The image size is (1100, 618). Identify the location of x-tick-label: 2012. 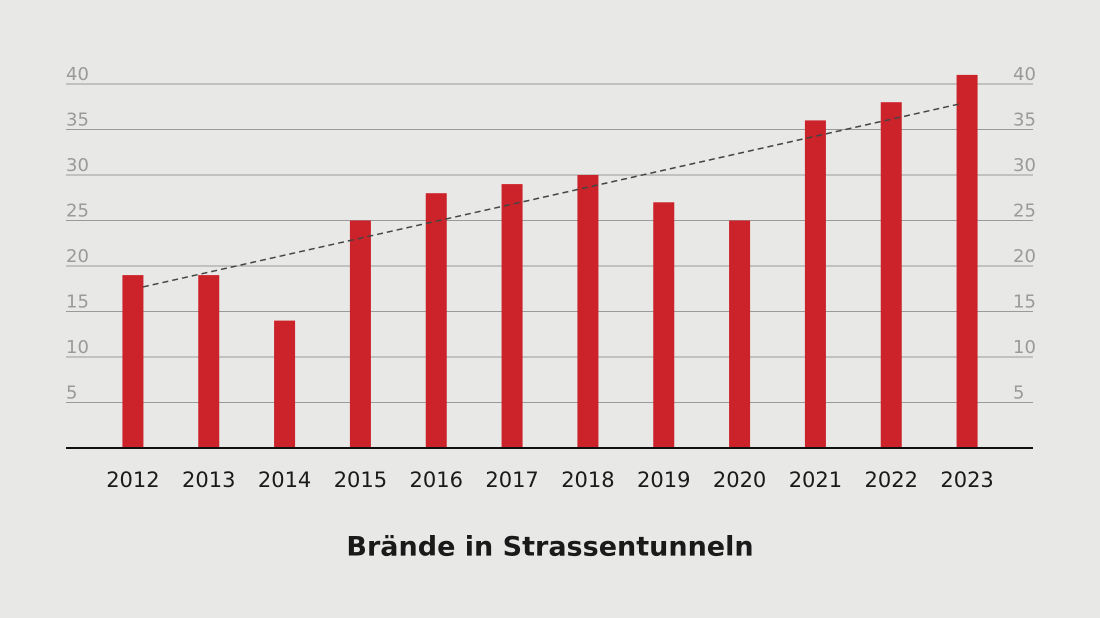
(132, 480).